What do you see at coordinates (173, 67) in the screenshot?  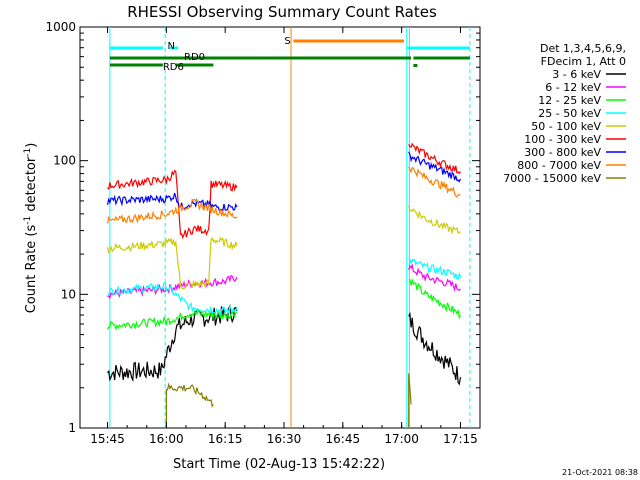 I see `label-rd6: RD6` at bounding box center [173, 67].